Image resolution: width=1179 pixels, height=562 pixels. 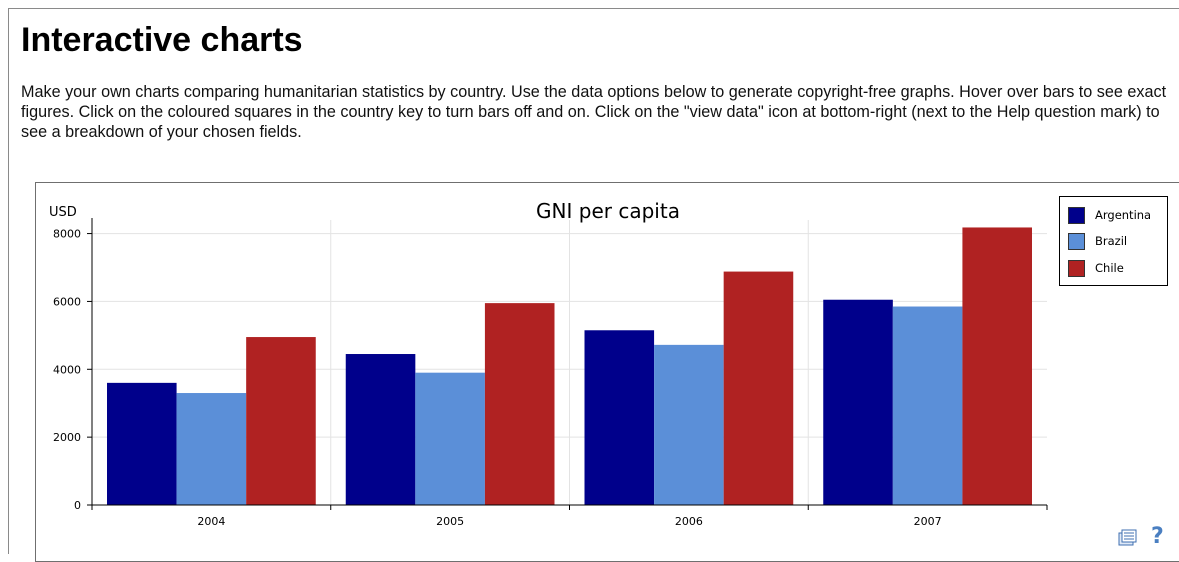 I want to click on y-tick-label: 0, so click(x=77, y=505).